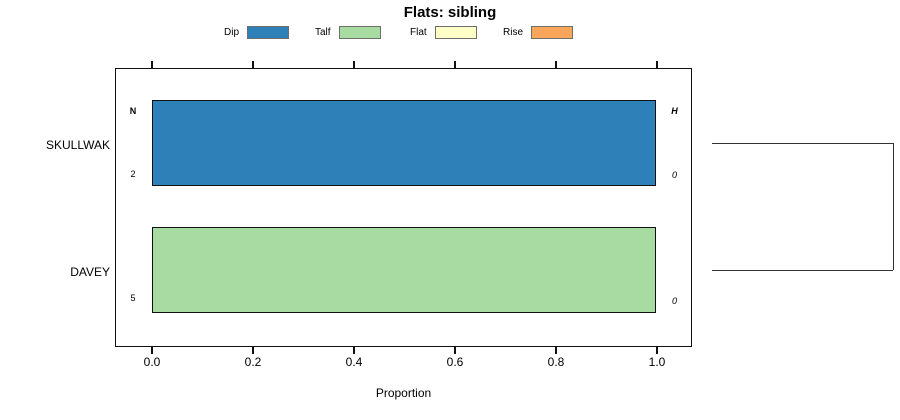 The image size is (900, 420). Describe the element at coordinates (403, 393) in the screenshot. I see `x-axis-label: Proportion` at that location.